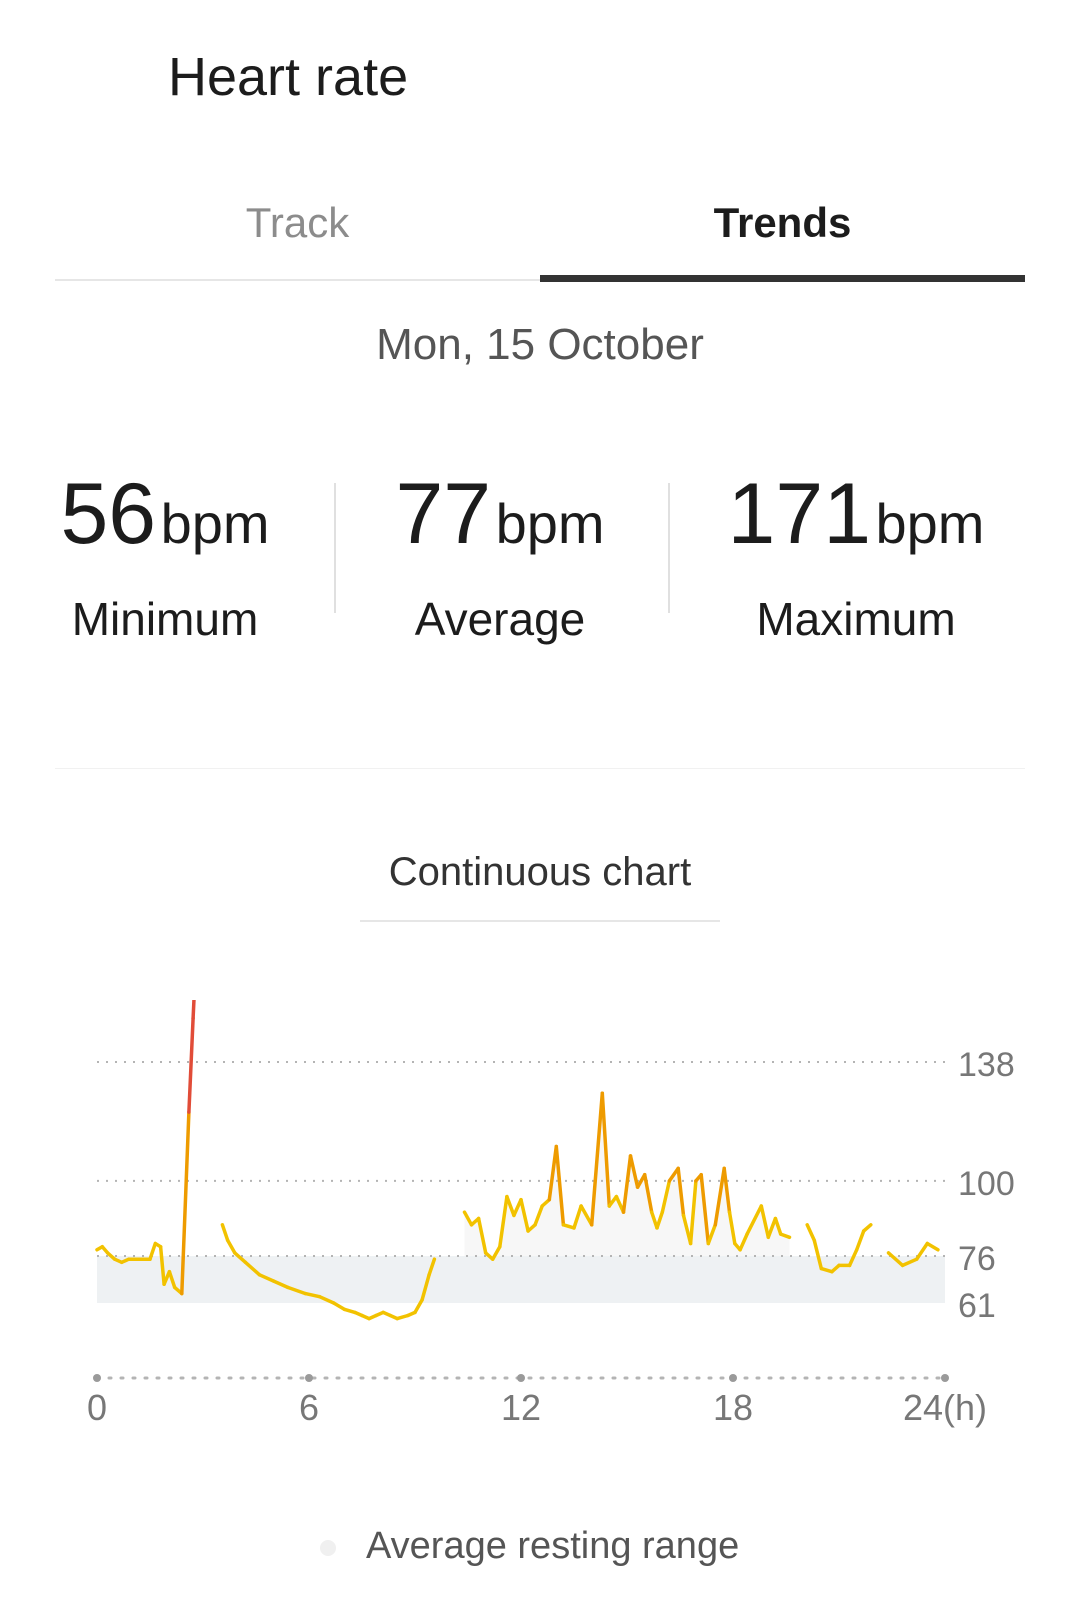 This screenshot has width=1080, height=1624. Describe the element at coordinates (97, 1407) in the screenshot. I see `x-tick-label: 0` at that location.